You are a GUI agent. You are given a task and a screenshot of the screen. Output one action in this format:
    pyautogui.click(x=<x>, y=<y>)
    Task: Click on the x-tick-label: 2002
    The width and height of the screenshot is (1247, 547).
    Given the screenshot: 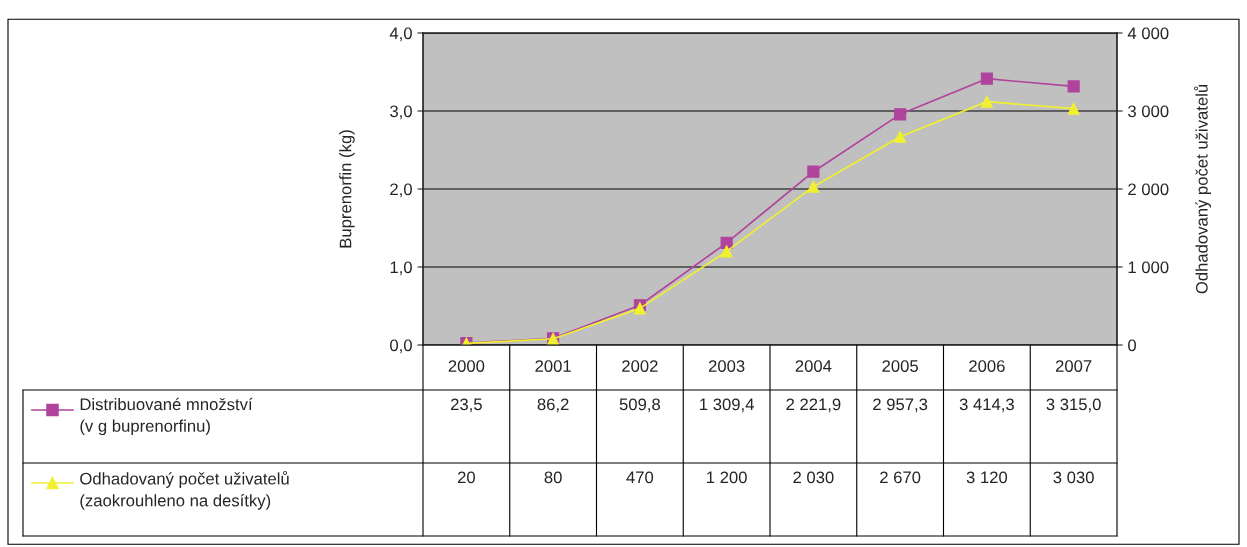 What is the action you would take?
    pyautogui.click(x=640, y=366)
    